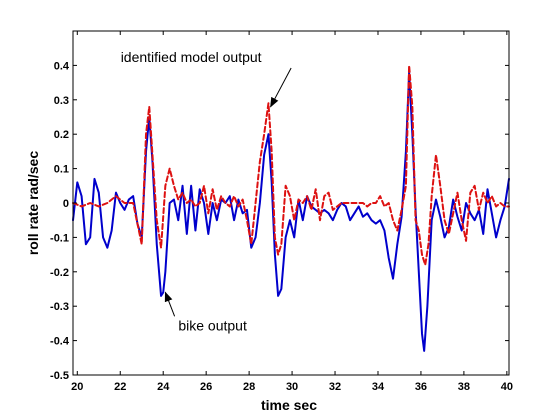 The height and width of the screenshot is (420, 560). What do you see at coordinates (33, 203) in the screenshot?
I see `y-axis-title: roll rate rad/sec` at bounding box center [33, 203].